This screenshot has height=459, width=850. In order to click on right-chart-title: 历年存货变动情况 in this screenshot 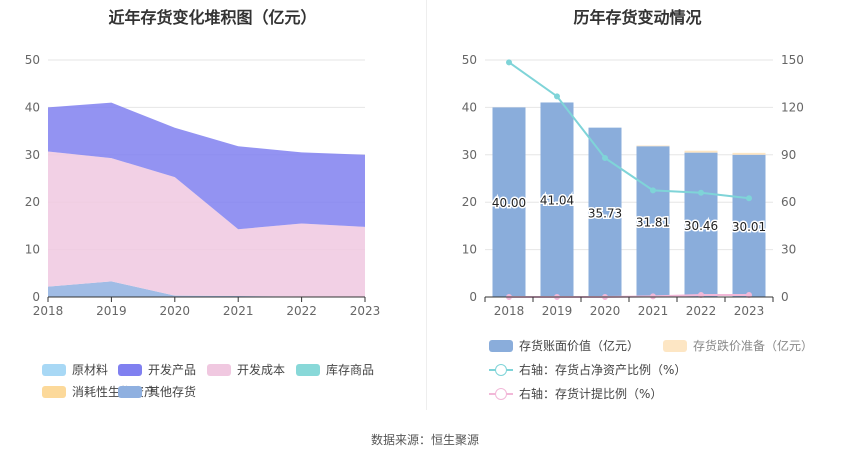, I will do `click(637, 17)`.